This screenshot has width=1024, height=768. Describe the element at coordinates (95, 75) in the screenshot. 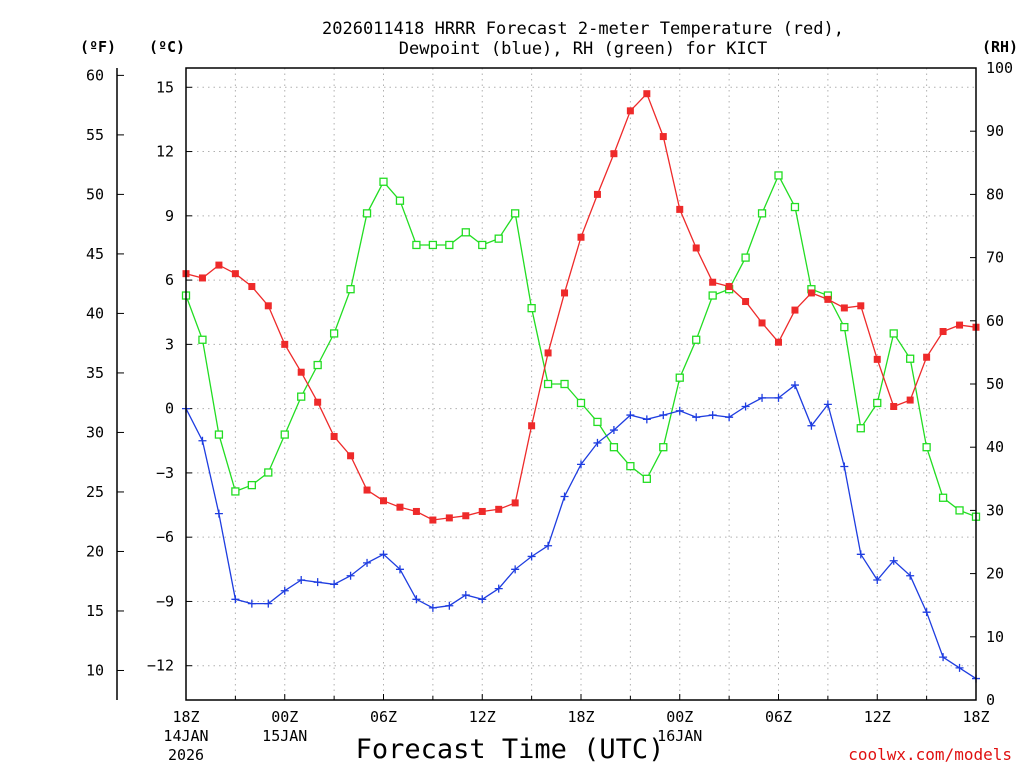

I see `fahrenheit-tick-label: 60` at that location.